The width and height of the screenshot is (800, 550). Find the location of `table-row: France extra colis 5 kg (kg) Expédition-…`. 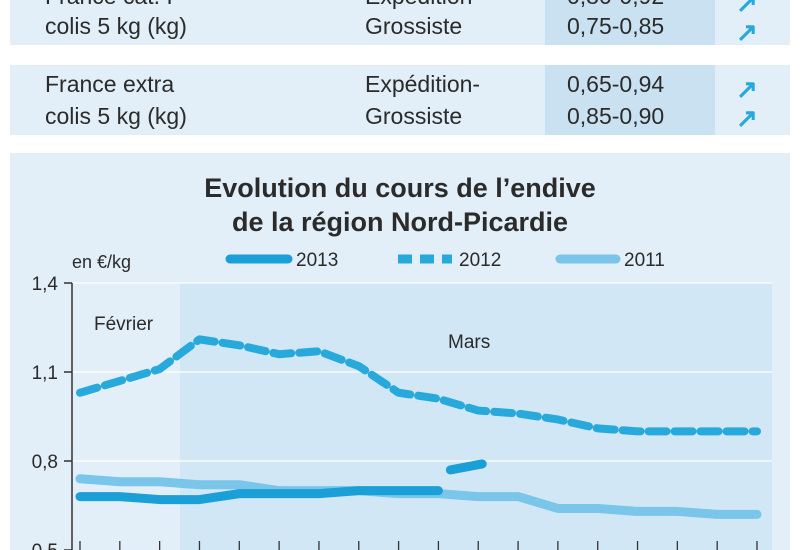

table-row: France extra colis 5 kg (kg) Expédition-… is located at coordinates (400, 100).